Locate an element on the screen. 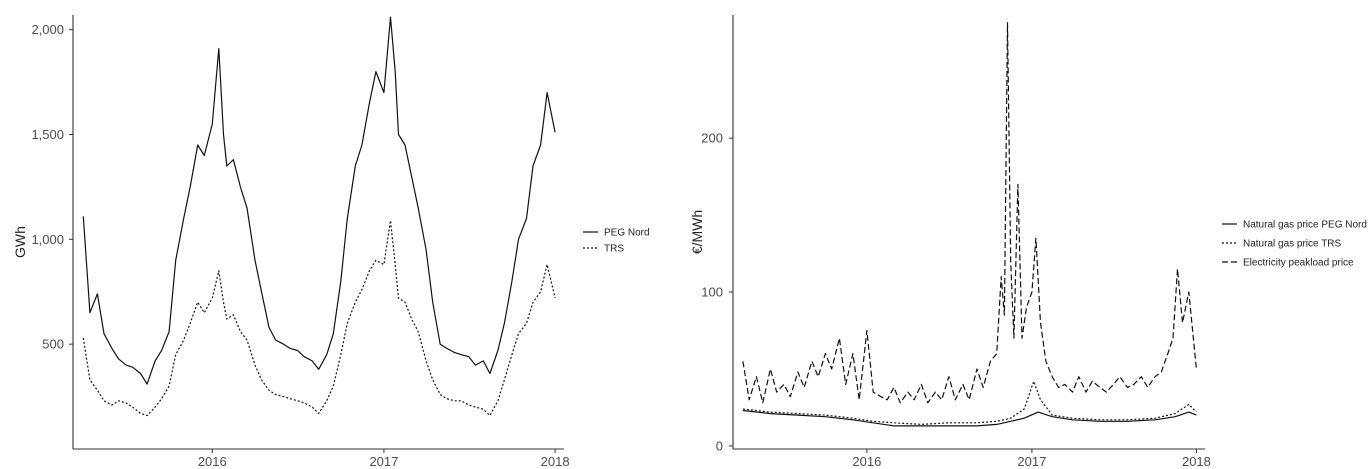 The image size is (1370, 469). series-line-trs is located at coordinates (319, 318).